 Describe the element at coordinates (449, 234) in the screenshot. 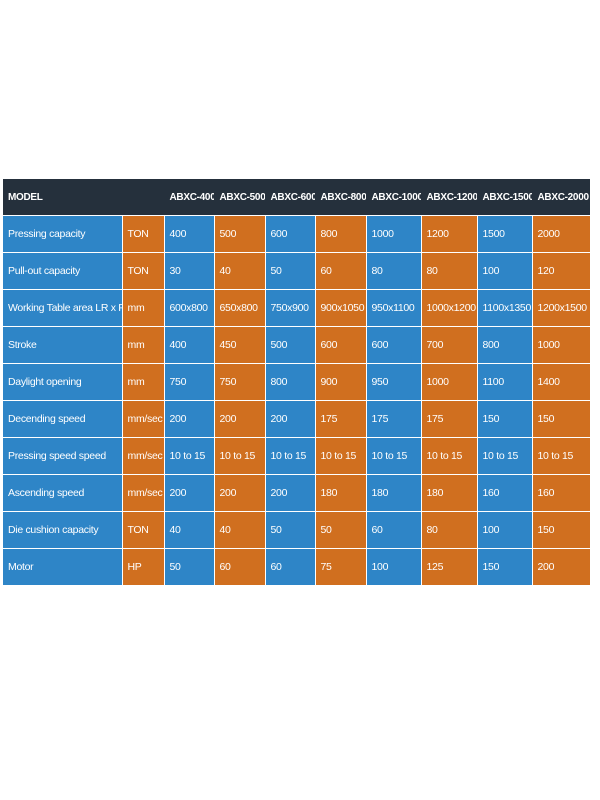

I see `table-cell: 1200` at that location.